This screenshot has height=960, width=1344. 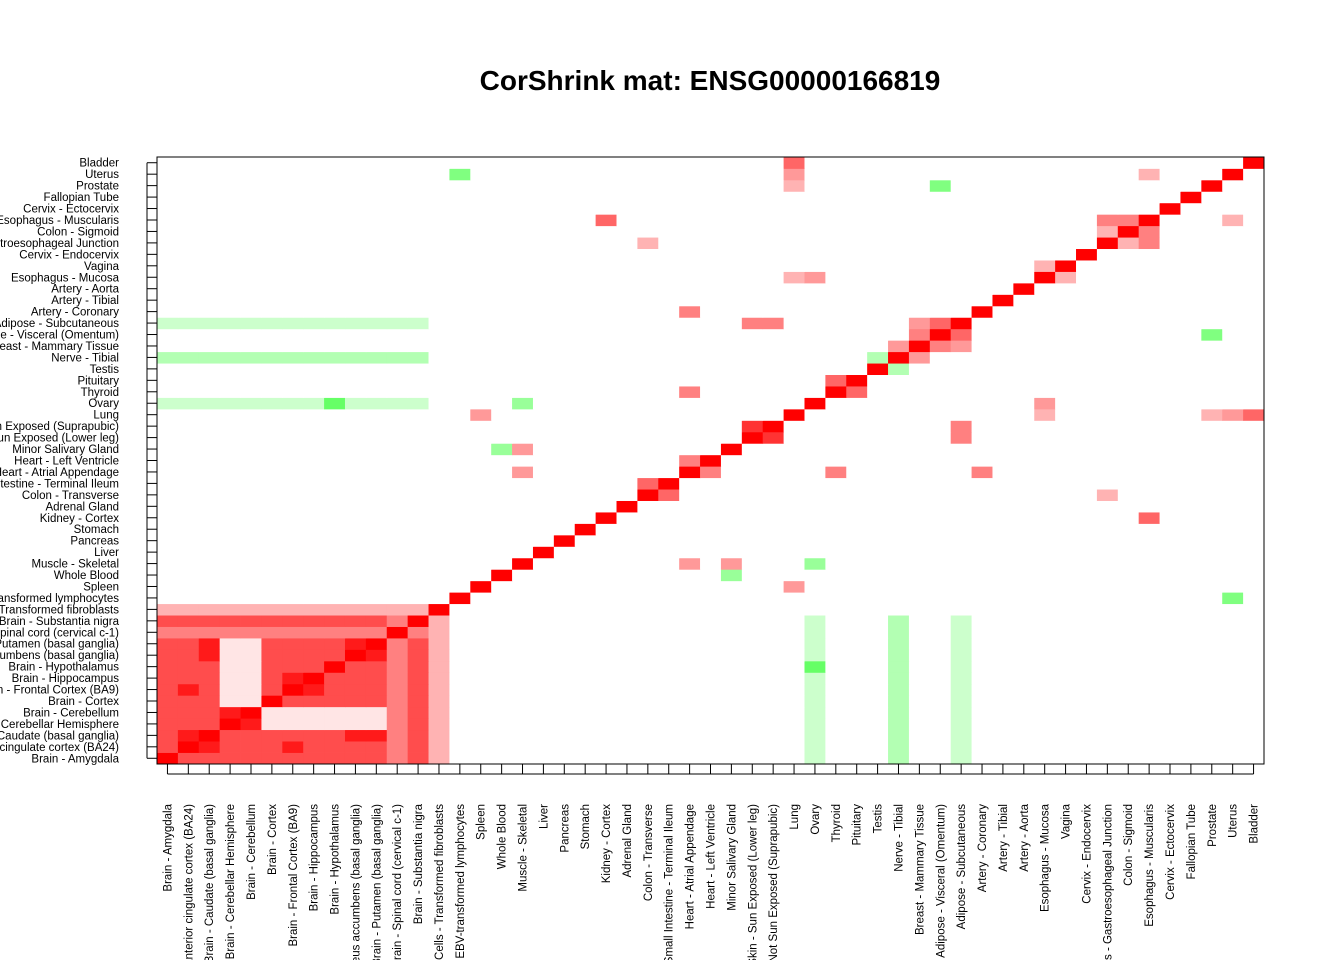 I want to click on x-tick-label: Artery - Aorta, so click(x=1025, y=837).